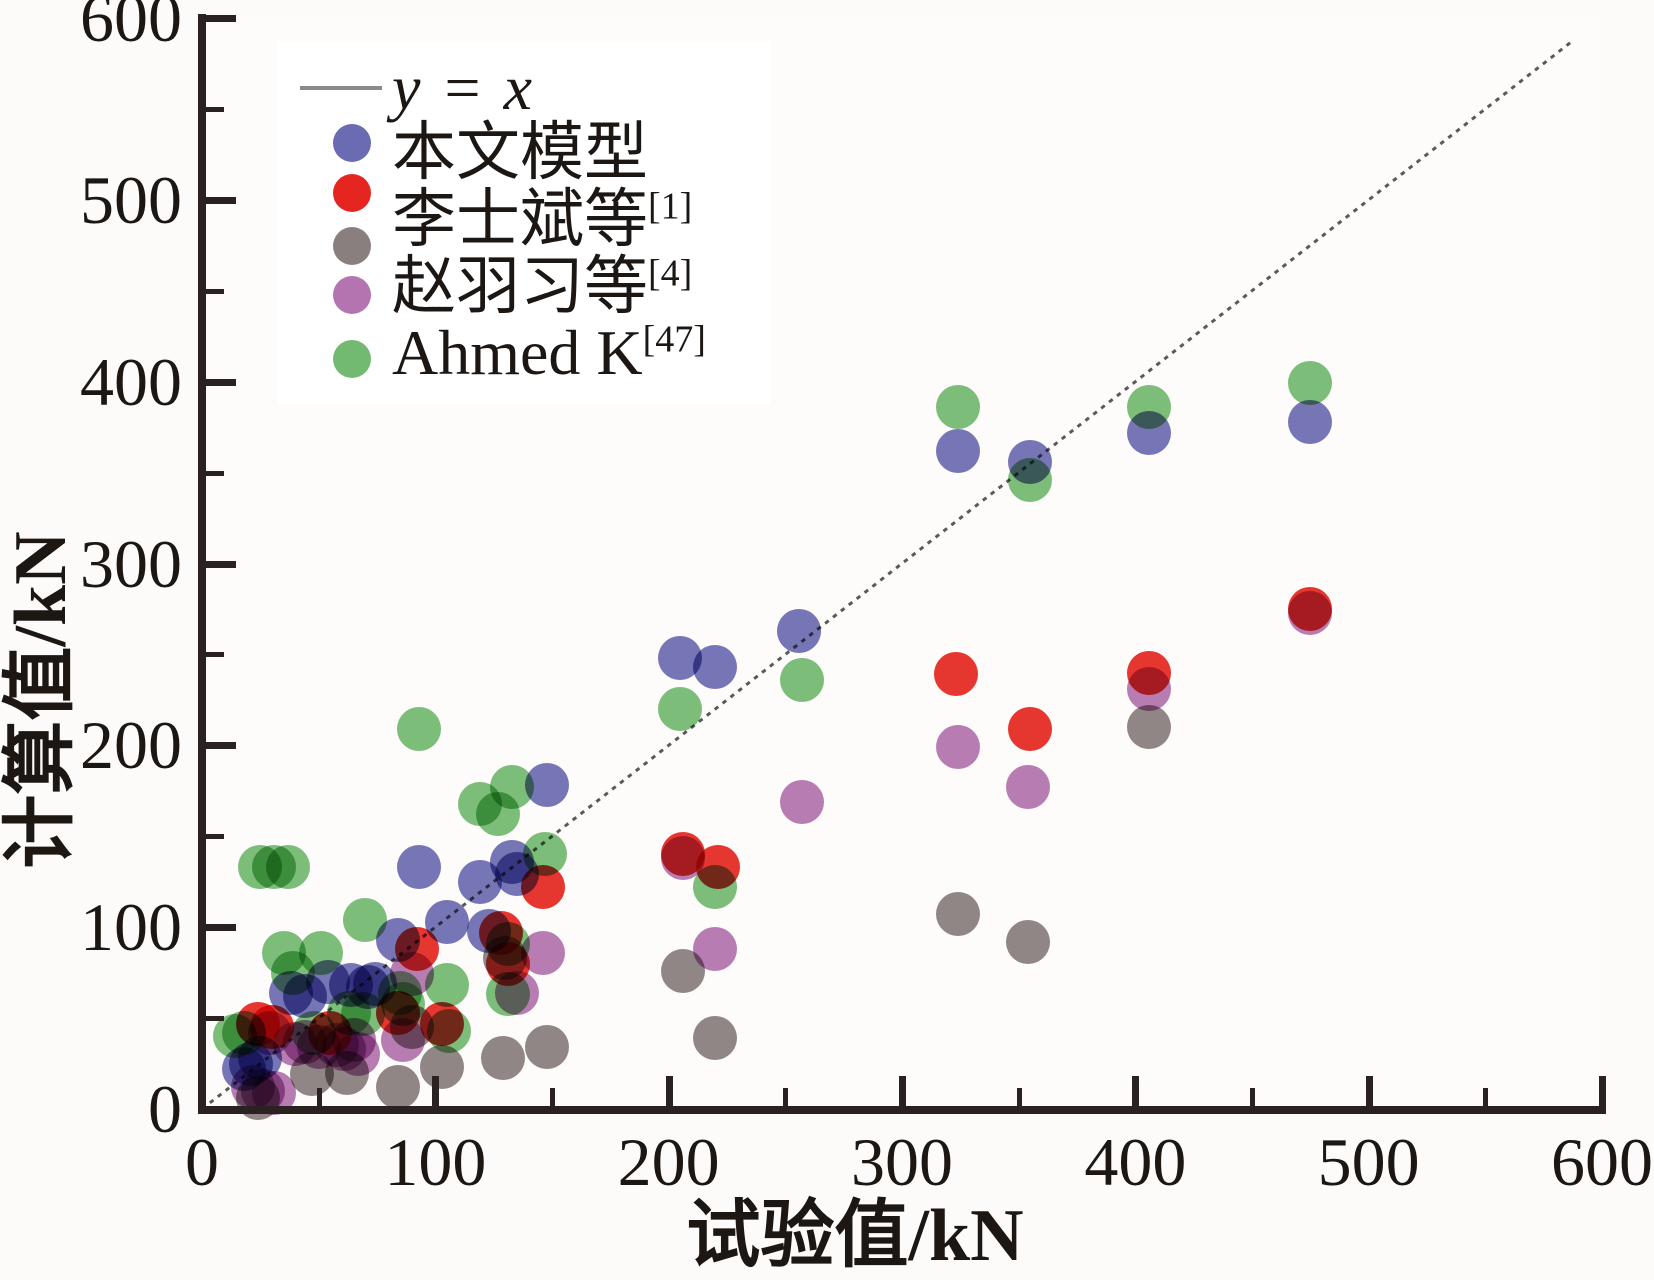  Describe the element at coordinates (131, 927) in the screenshot. I see `y-tick-label-100: 100` at that location.